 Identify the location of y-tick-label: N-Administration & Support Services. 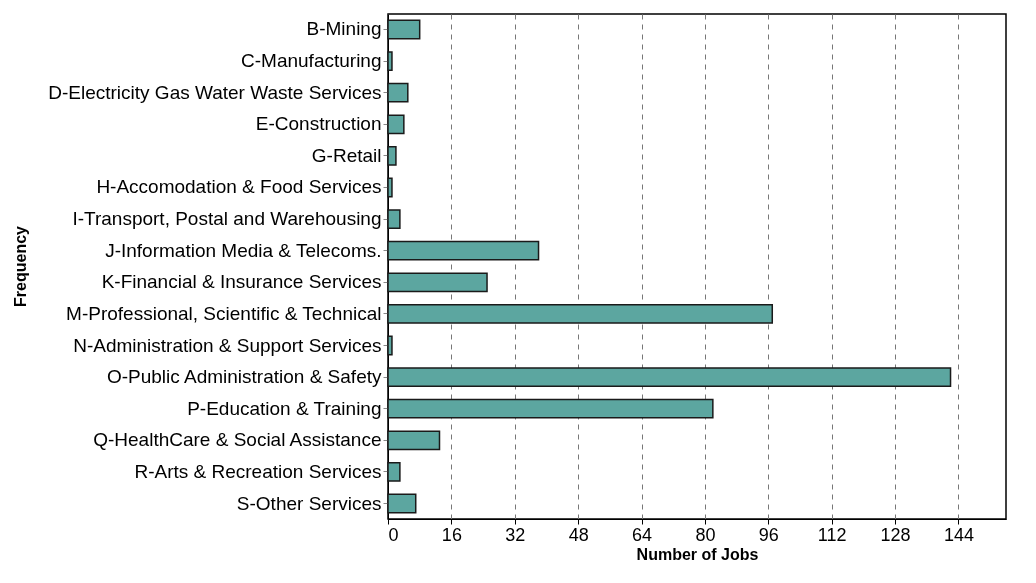
(227, 345).